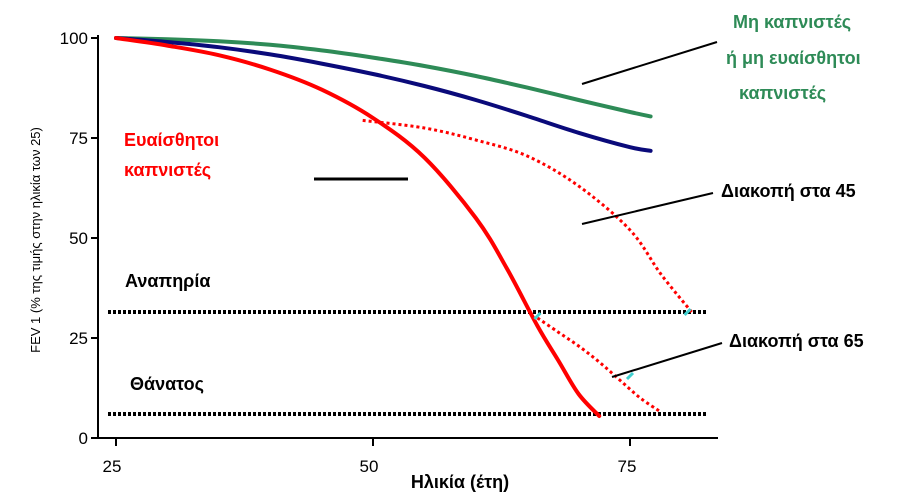 Image resolution: width=920 pixels, height=500 pixels. Describe the element at coordinates (718, 203) in the screenshot. I see `annotation-quit-45: Διακοπή στα 45` at that location.